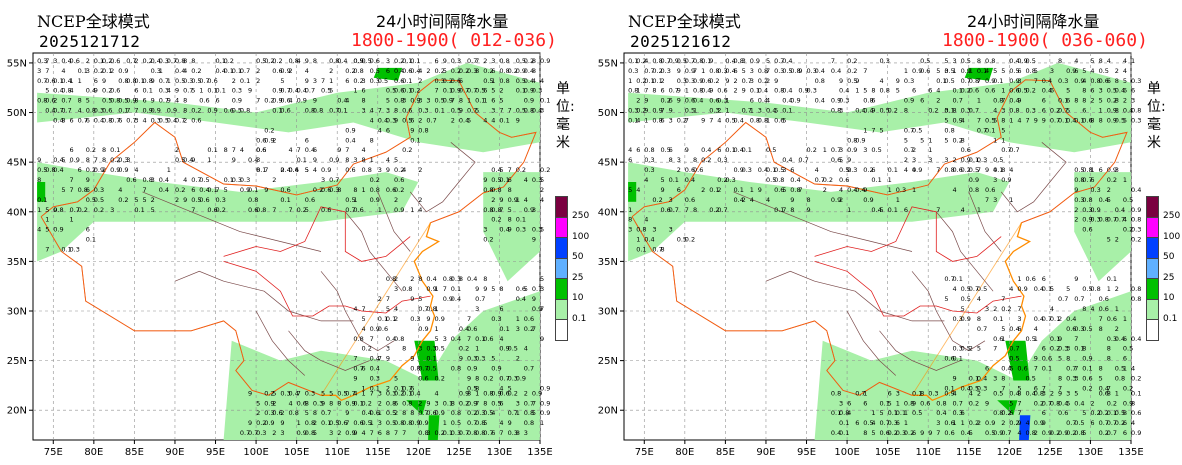 The height and width of the screenshot is (465, 1182). I want to click on legend-swatch, so click(561, 309).